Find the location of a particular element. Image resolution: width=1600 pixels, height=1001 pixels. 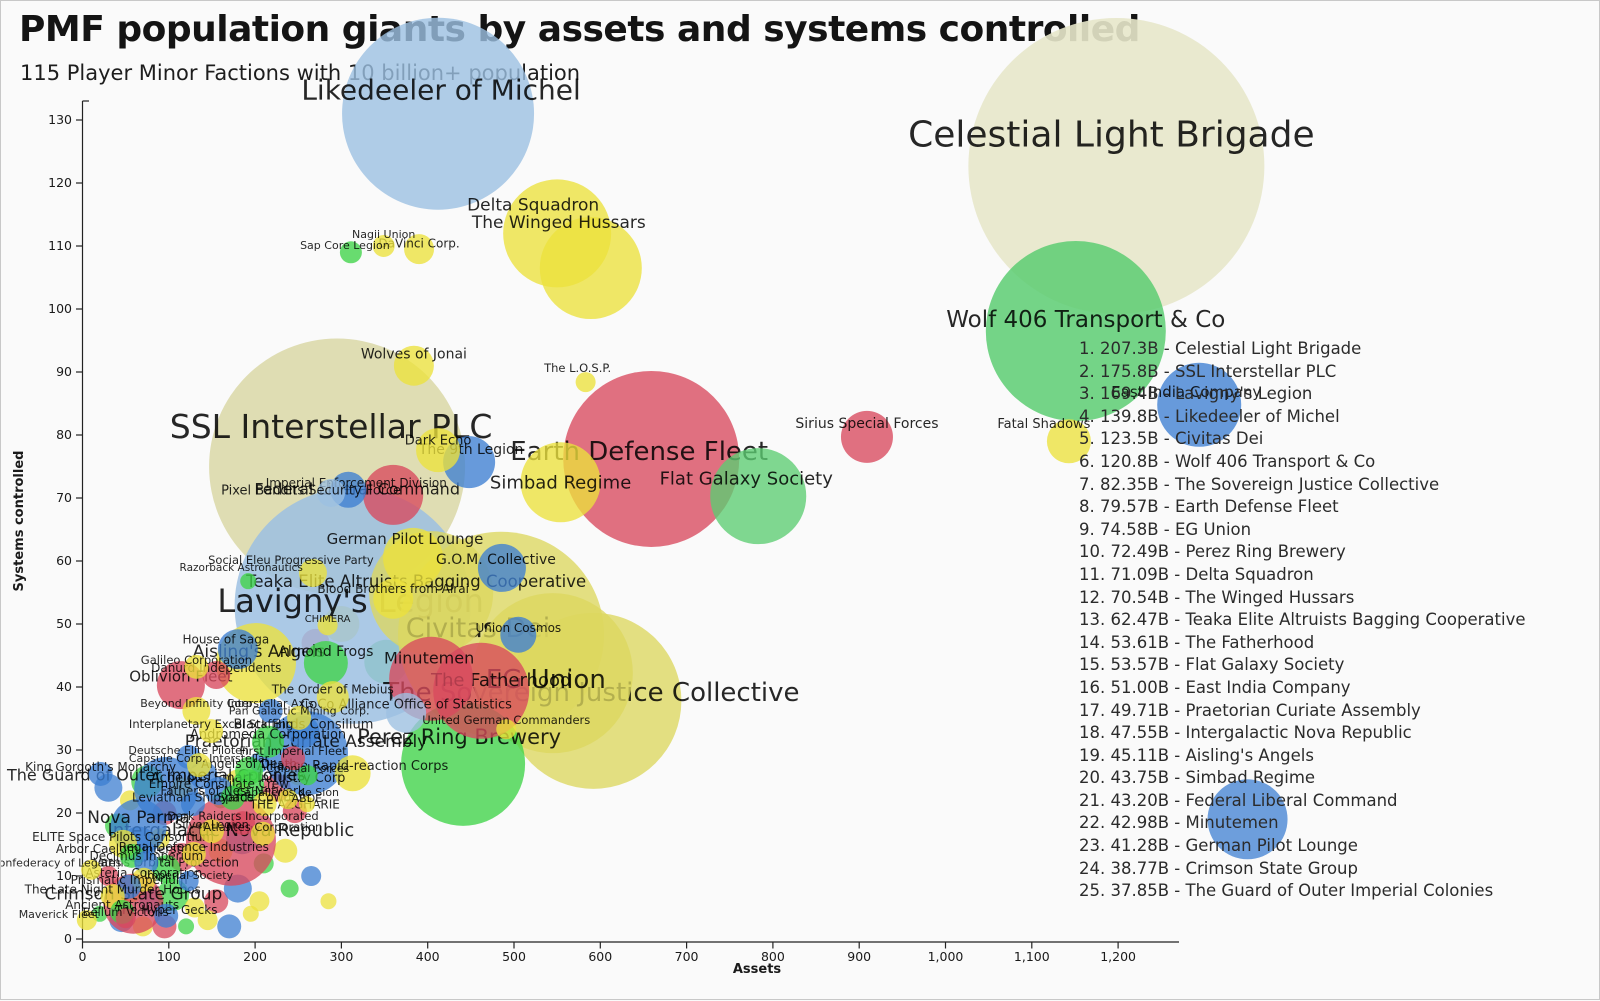

bubble-dark-raiders-incorporated is located at coordinates (243, 823).